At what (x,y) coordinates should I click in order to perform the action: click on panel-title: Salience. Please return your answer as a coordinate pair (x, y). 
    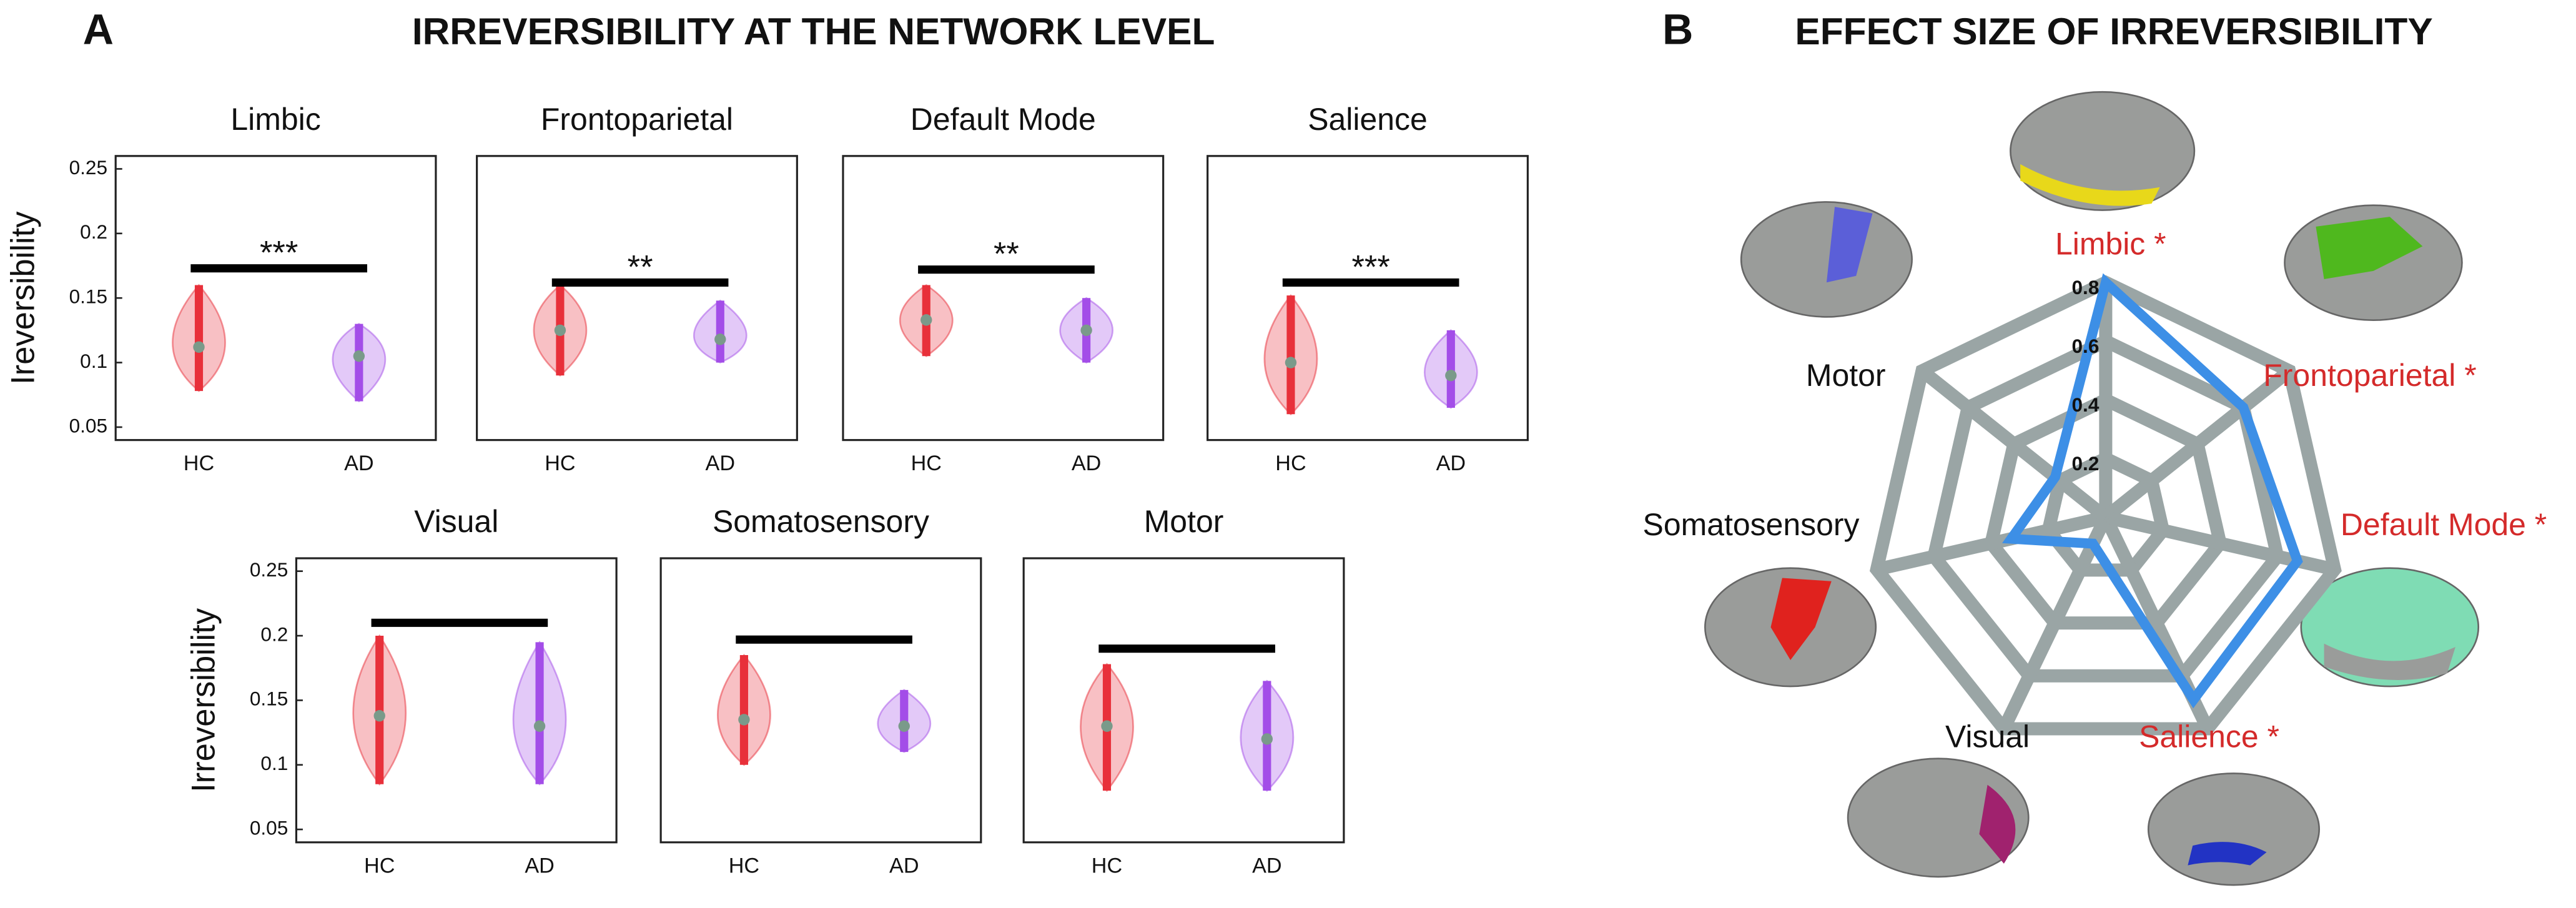
    Looking at the image, I should click on (1368, 119).